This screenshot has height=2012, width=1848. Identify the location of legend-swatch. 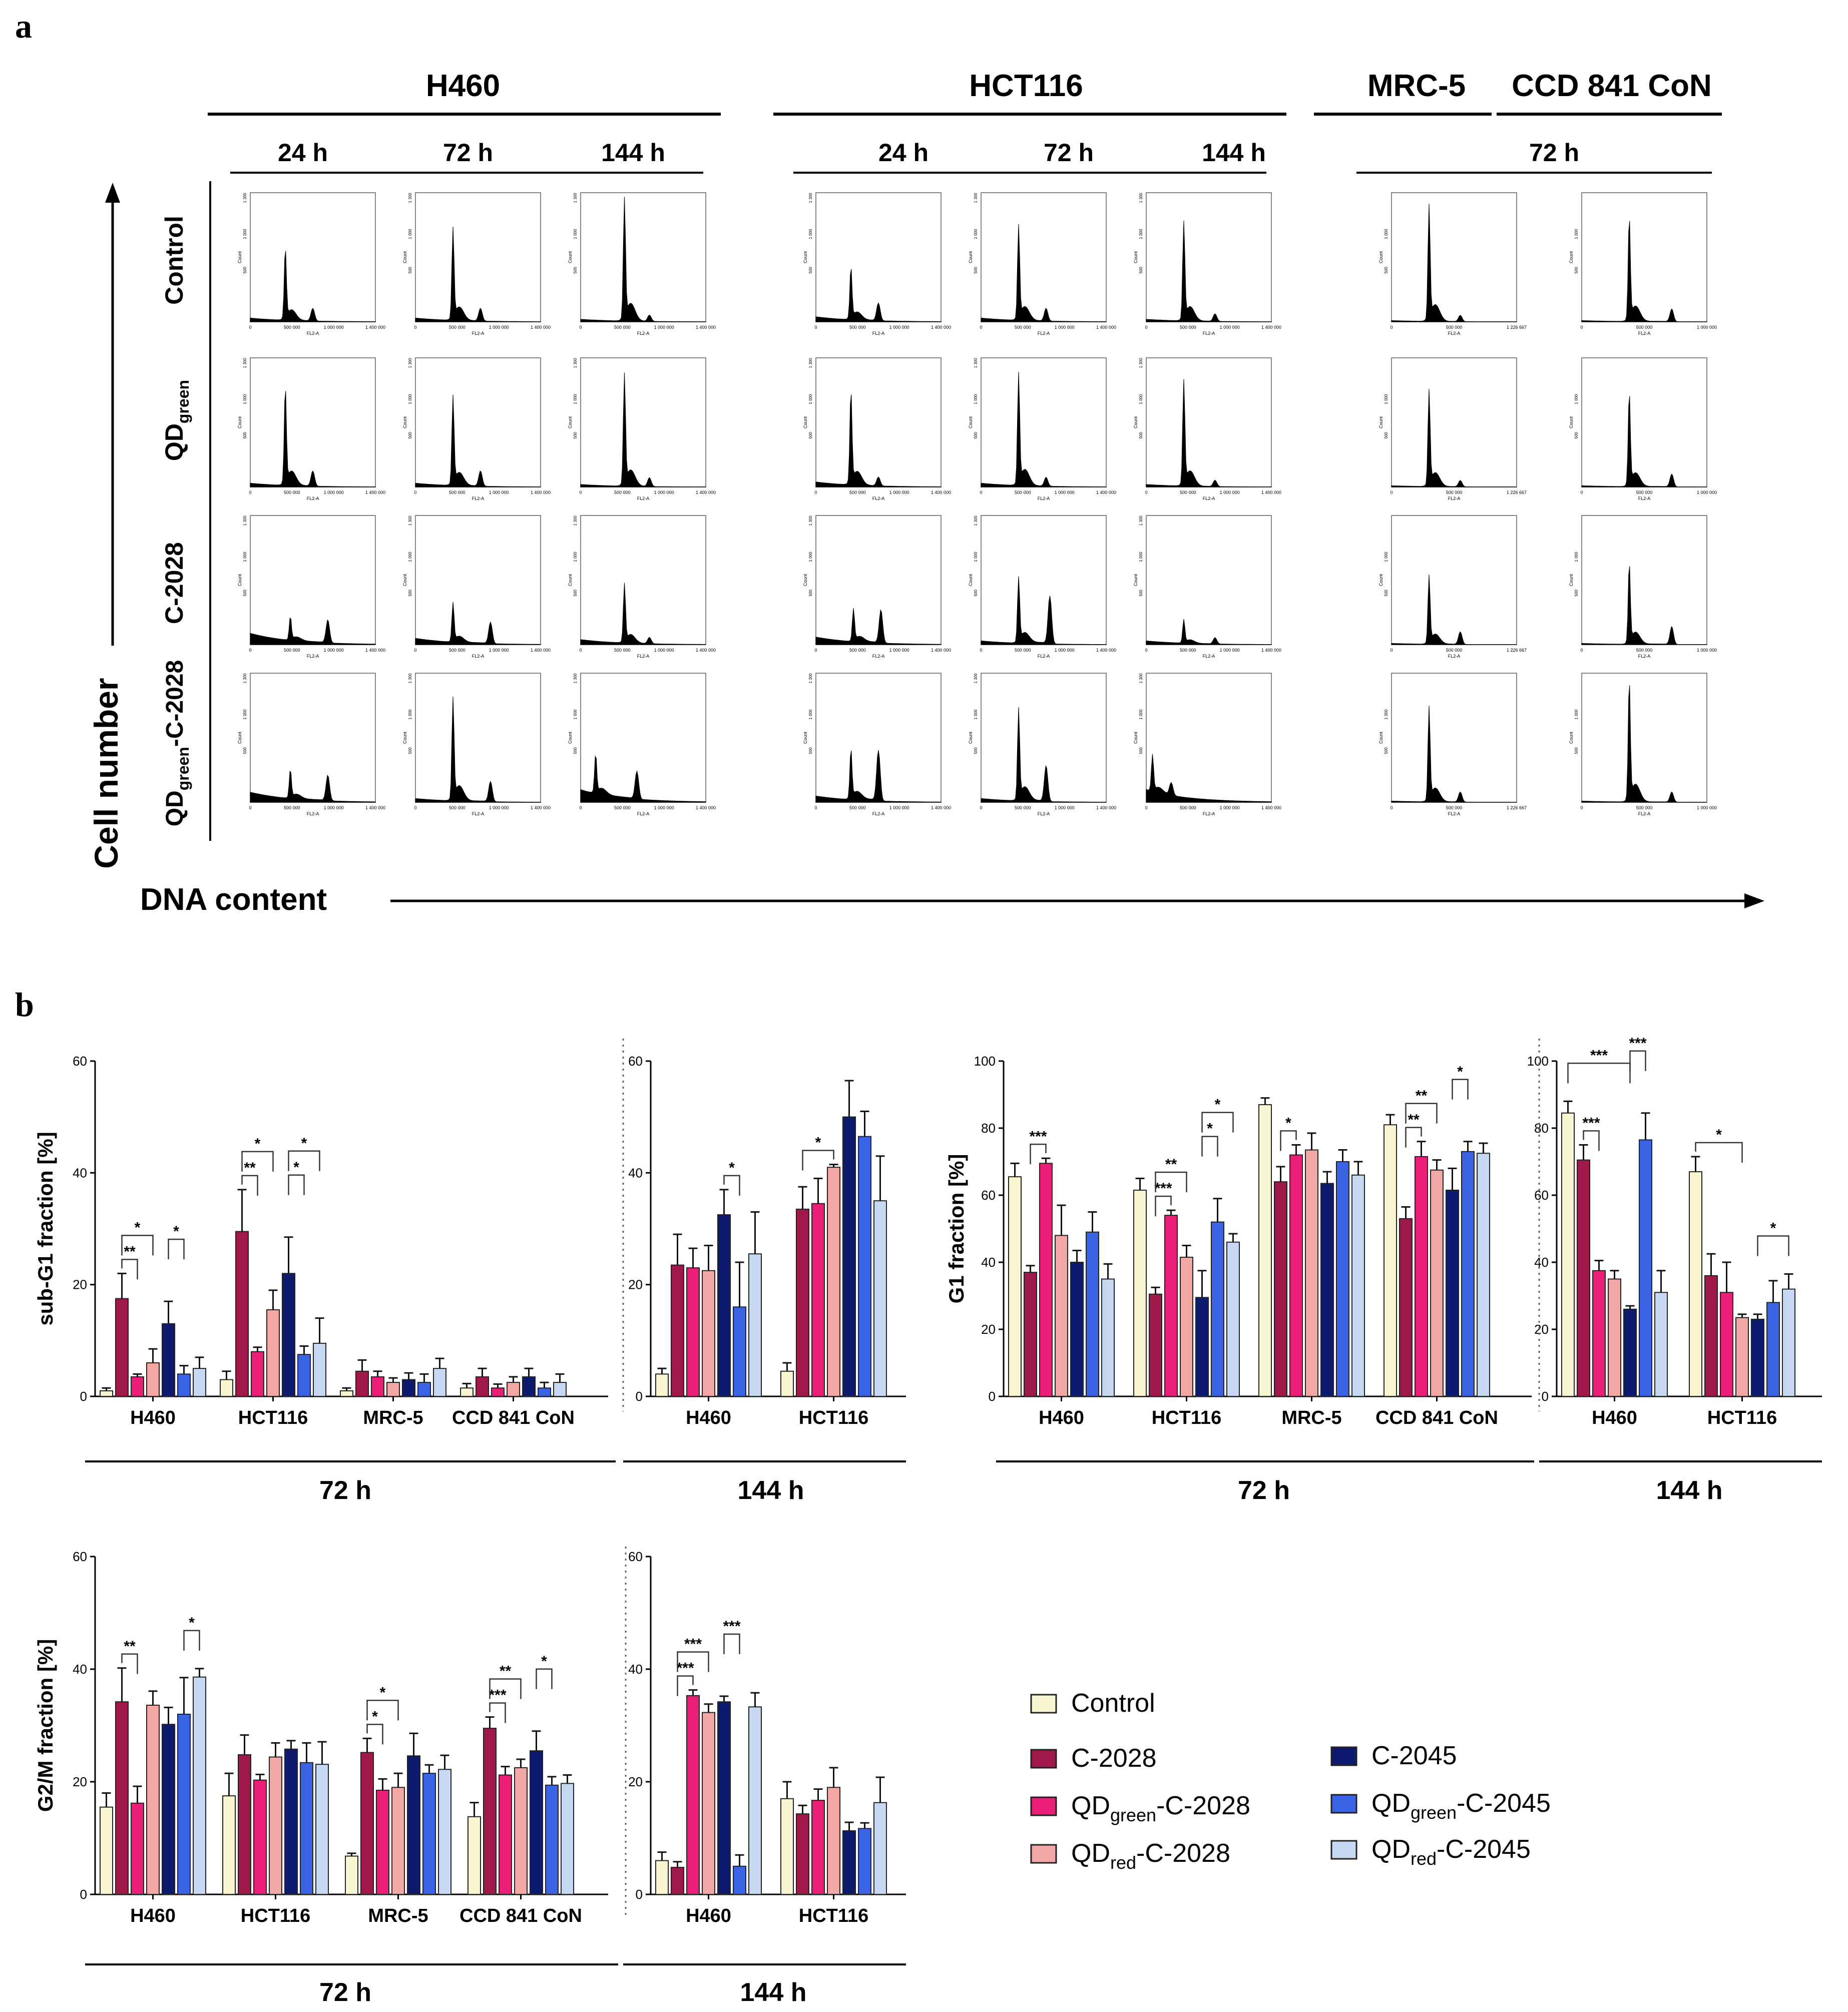
(1343, 1850).